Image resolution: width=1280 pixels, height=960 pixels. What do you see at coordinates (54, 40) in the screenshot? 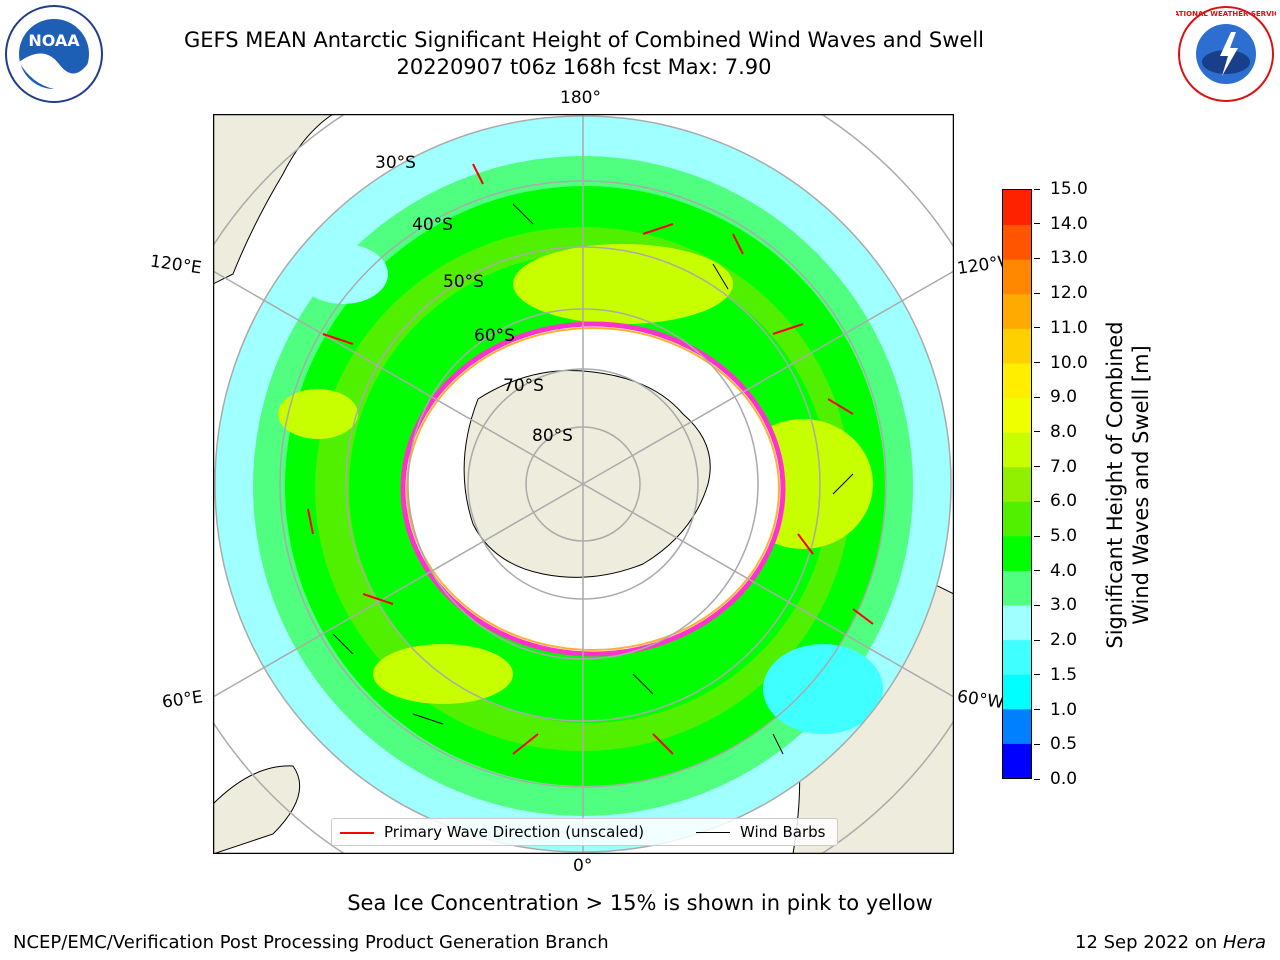
I see `noaa-logo-text: NOAA` at bounding box center [54, 40].